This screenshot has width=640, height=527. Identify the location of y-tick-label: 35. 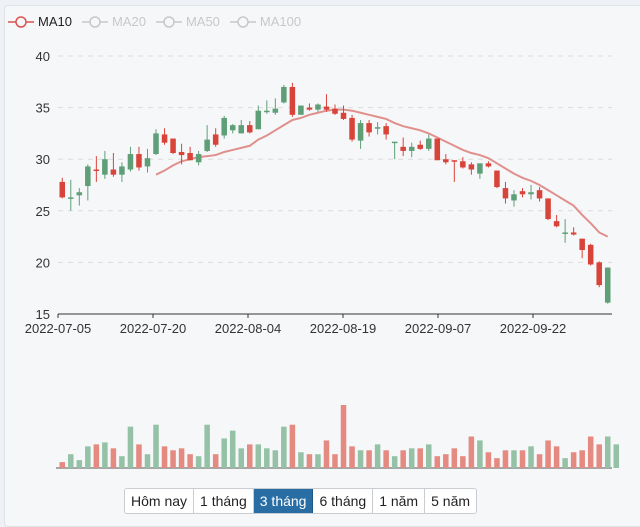
(43, 108).